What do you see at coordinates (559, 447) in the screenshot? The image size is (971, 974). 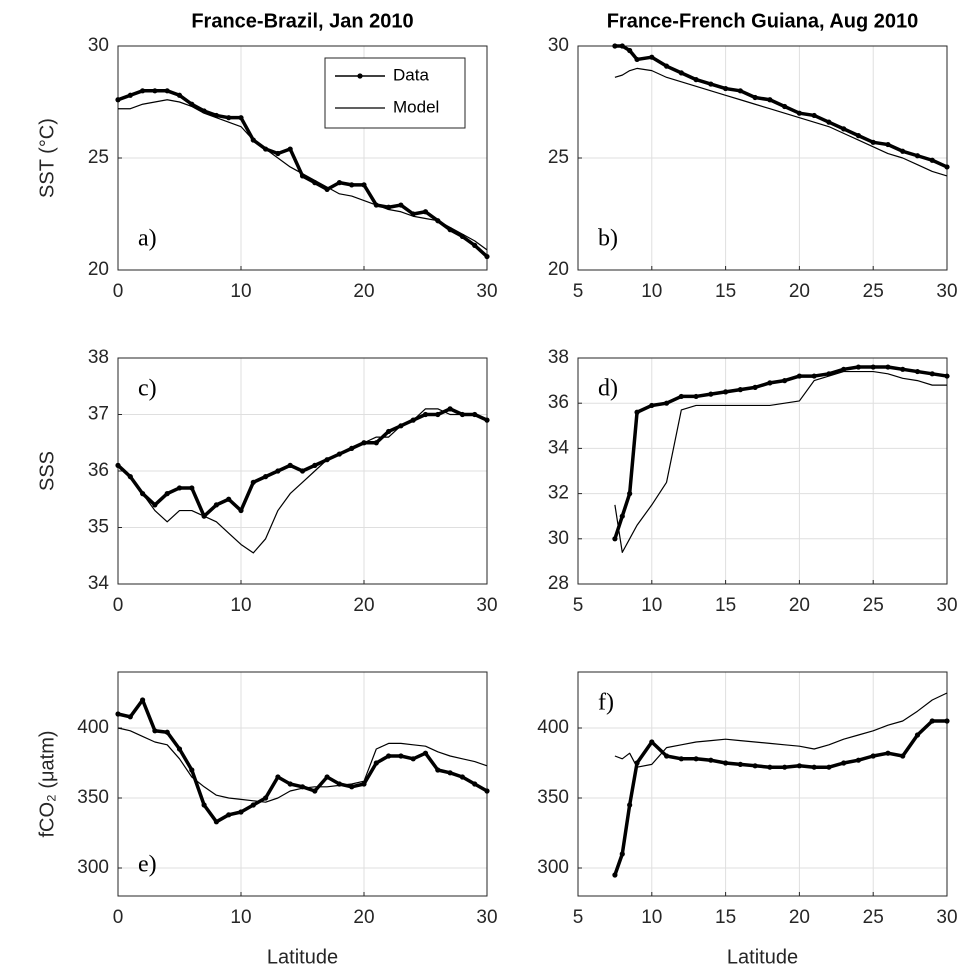 I see `y-tick-label: 34` at bounding box center [559, 447].